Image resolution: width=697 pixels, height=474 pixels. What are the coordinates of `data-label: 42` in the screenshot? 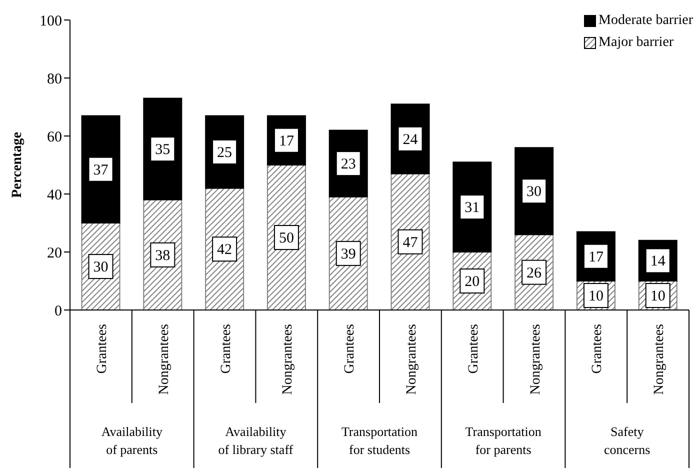 It's located at (224, 250).